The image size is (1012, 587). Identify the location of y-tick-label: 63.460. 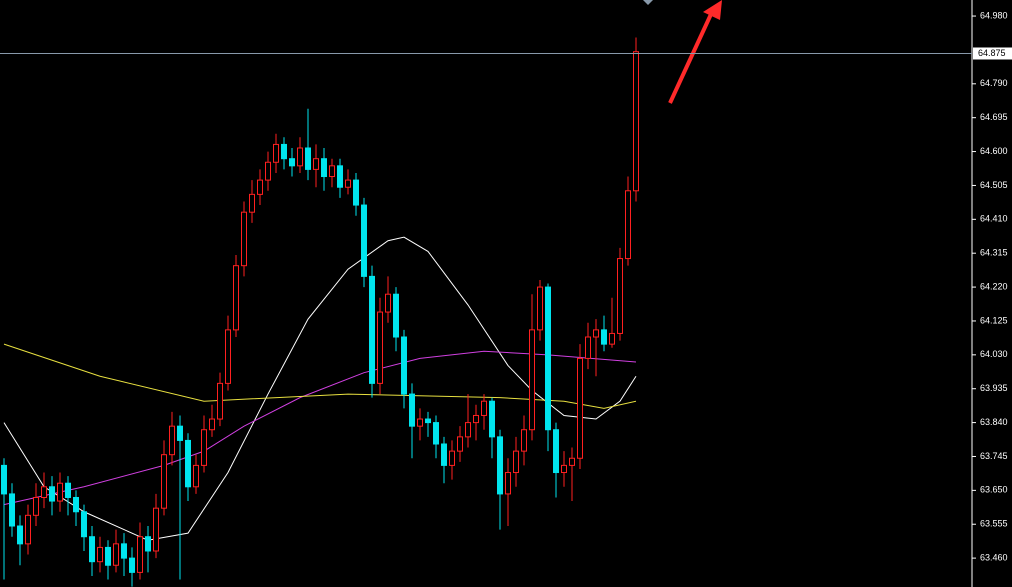
(994, 557).